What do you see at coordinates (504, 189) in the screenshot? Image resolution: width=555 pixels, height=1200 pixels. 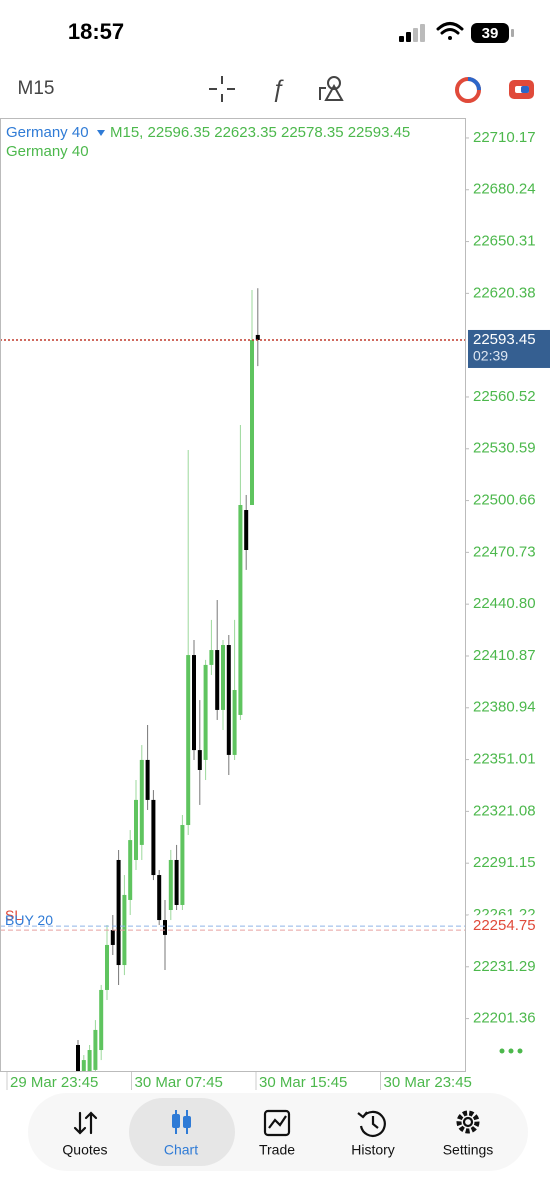 I see `price-label: 22680.24` at bounding box center [504, 189].